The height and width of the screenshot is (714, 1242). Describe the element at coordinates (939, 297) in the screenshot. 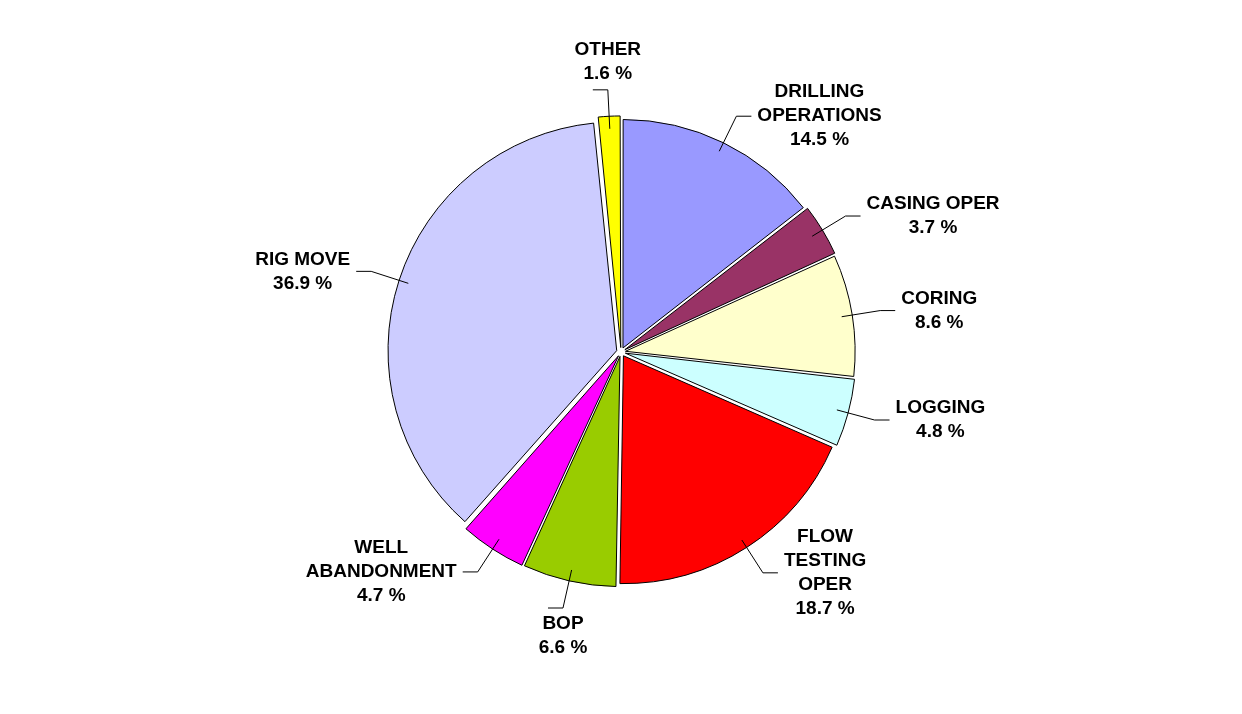

I see `slice-label: CORING` at that location.